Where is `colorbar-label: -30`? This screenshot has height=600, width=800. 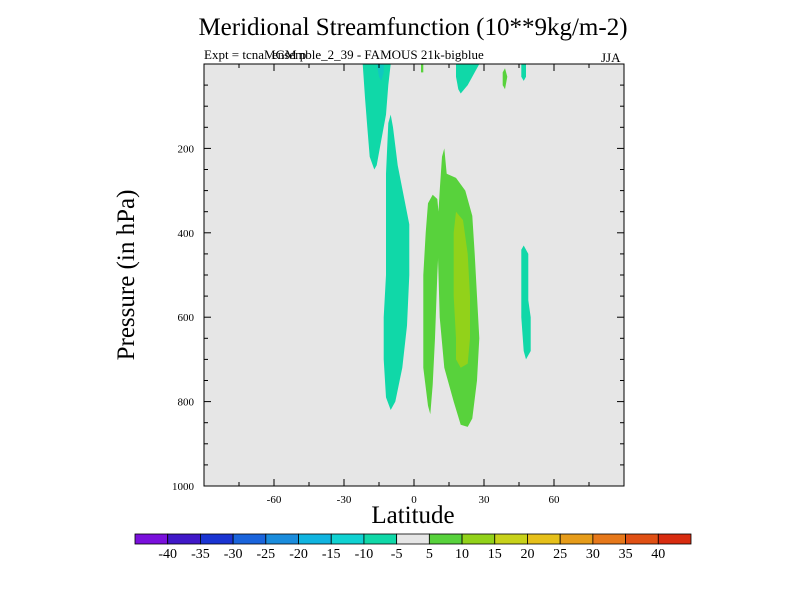 colorbar-label: -30 is located at coordinates (233, 554).